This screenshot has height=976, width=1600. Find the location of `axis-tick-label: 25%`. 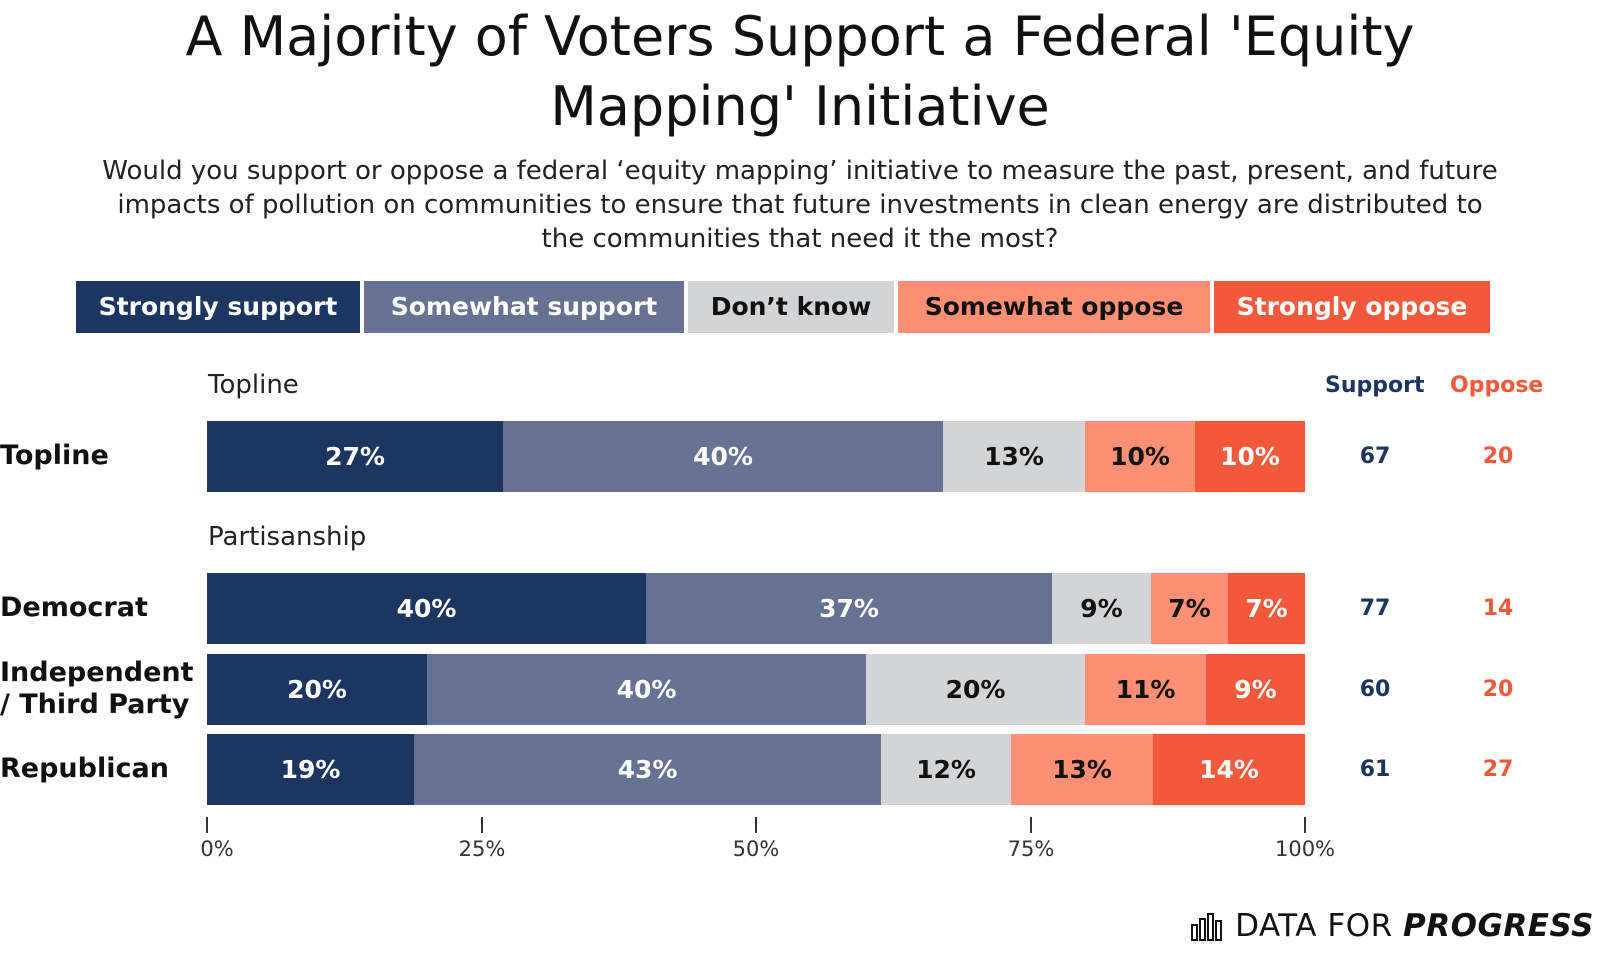

axis-tick-label: 25% is located at coordinates (482, 849).